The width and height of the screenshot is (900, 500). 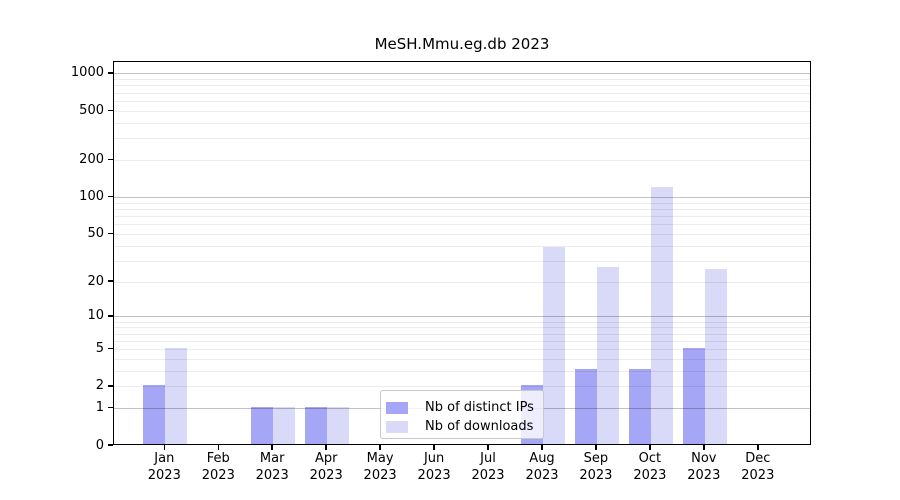 I want to click on bar-nb-of-downloads-sep-2023, so click(x=607, y=355).